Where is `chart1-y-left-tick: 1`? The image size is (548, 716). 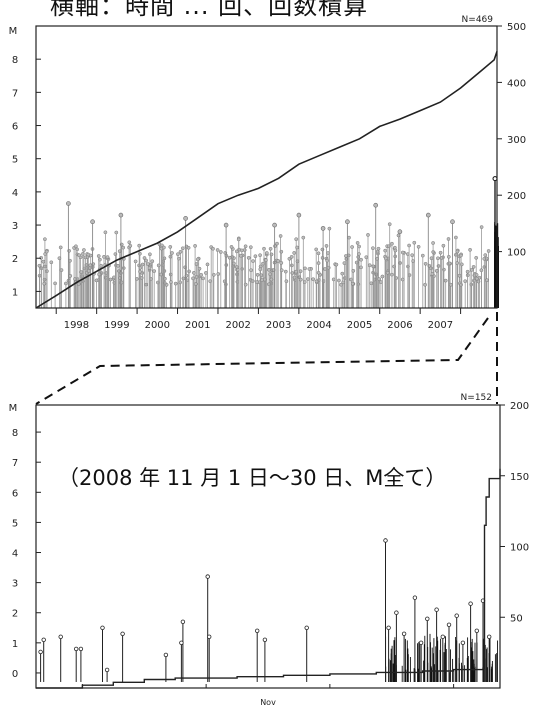 chart1-y-left-tick: 1 is located at coordinates (15, 292).